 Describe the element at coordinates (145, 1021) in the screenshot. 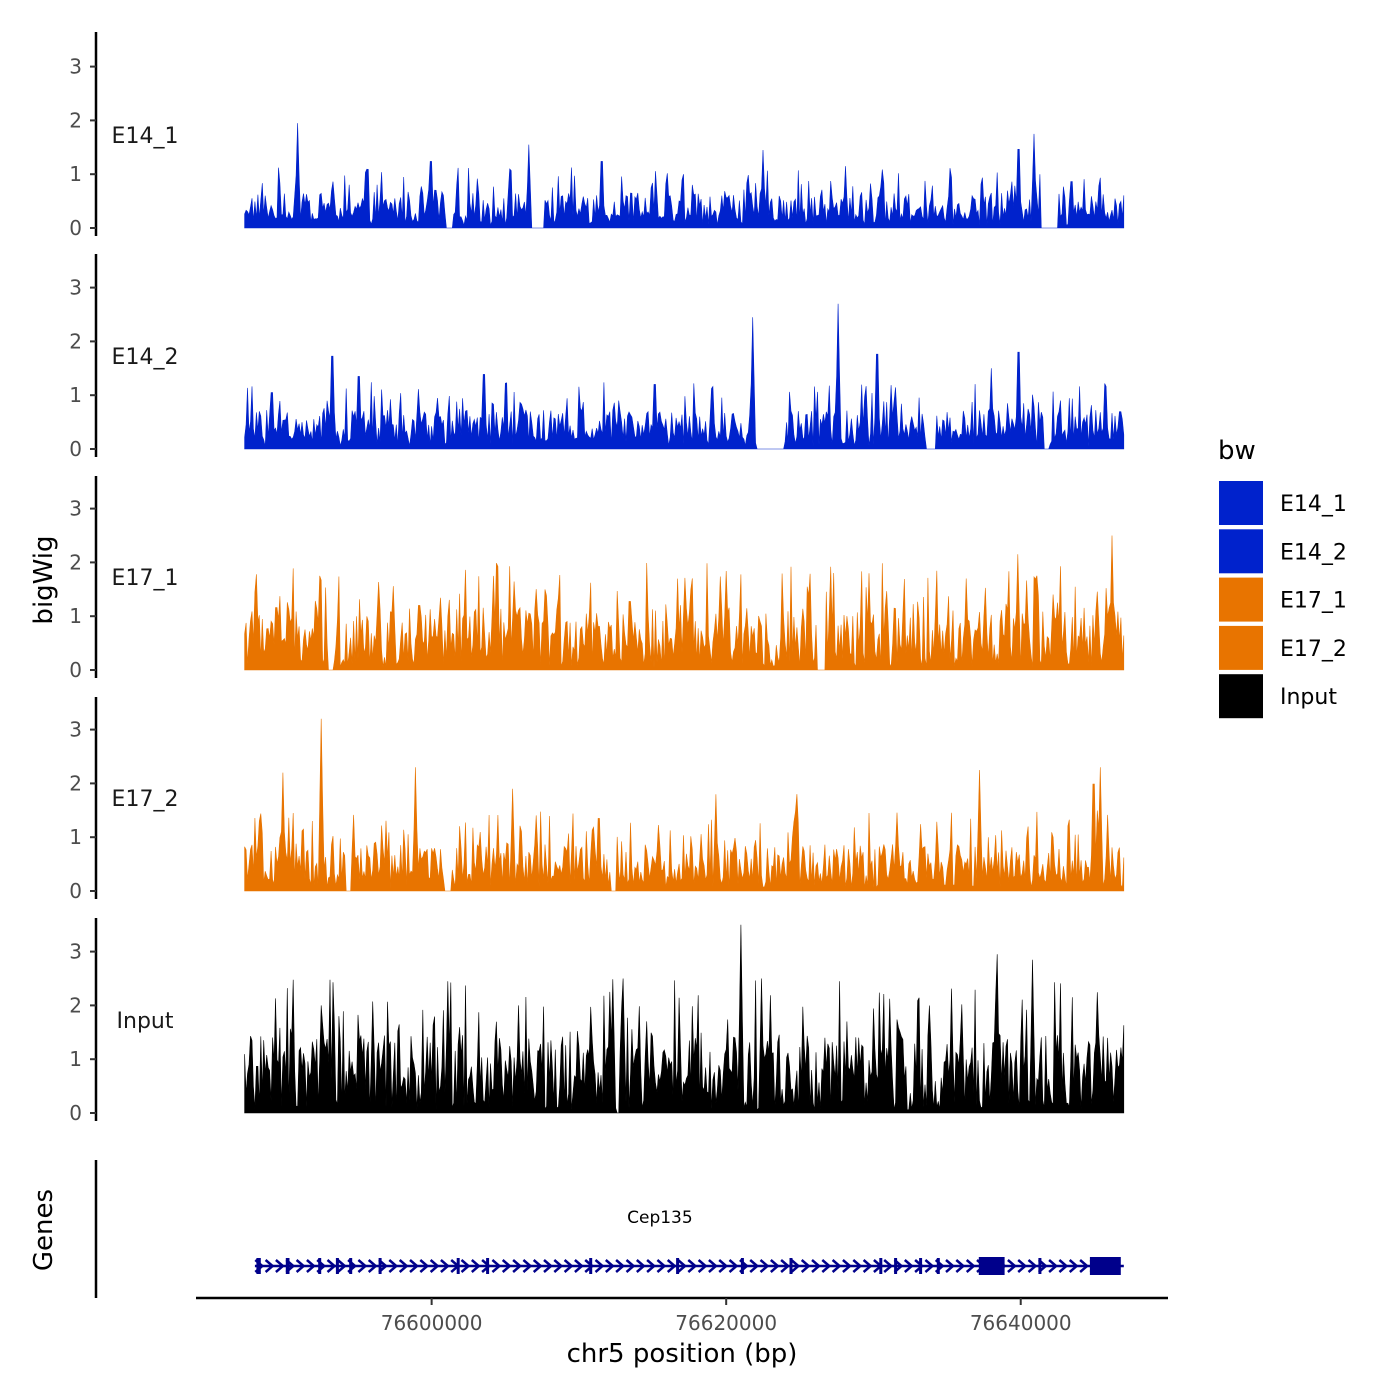

I see `track-label-Input: Input` at that location.